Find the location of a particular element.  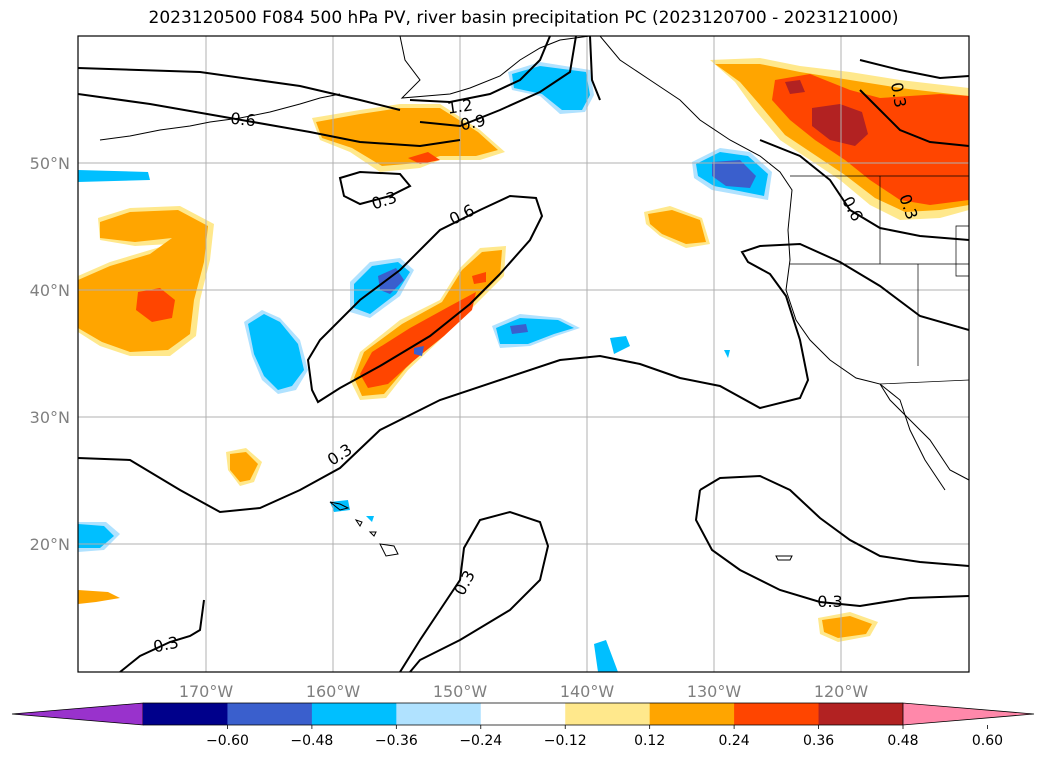

lon-tick-label: 140°W is located at coordinates (587, 691).